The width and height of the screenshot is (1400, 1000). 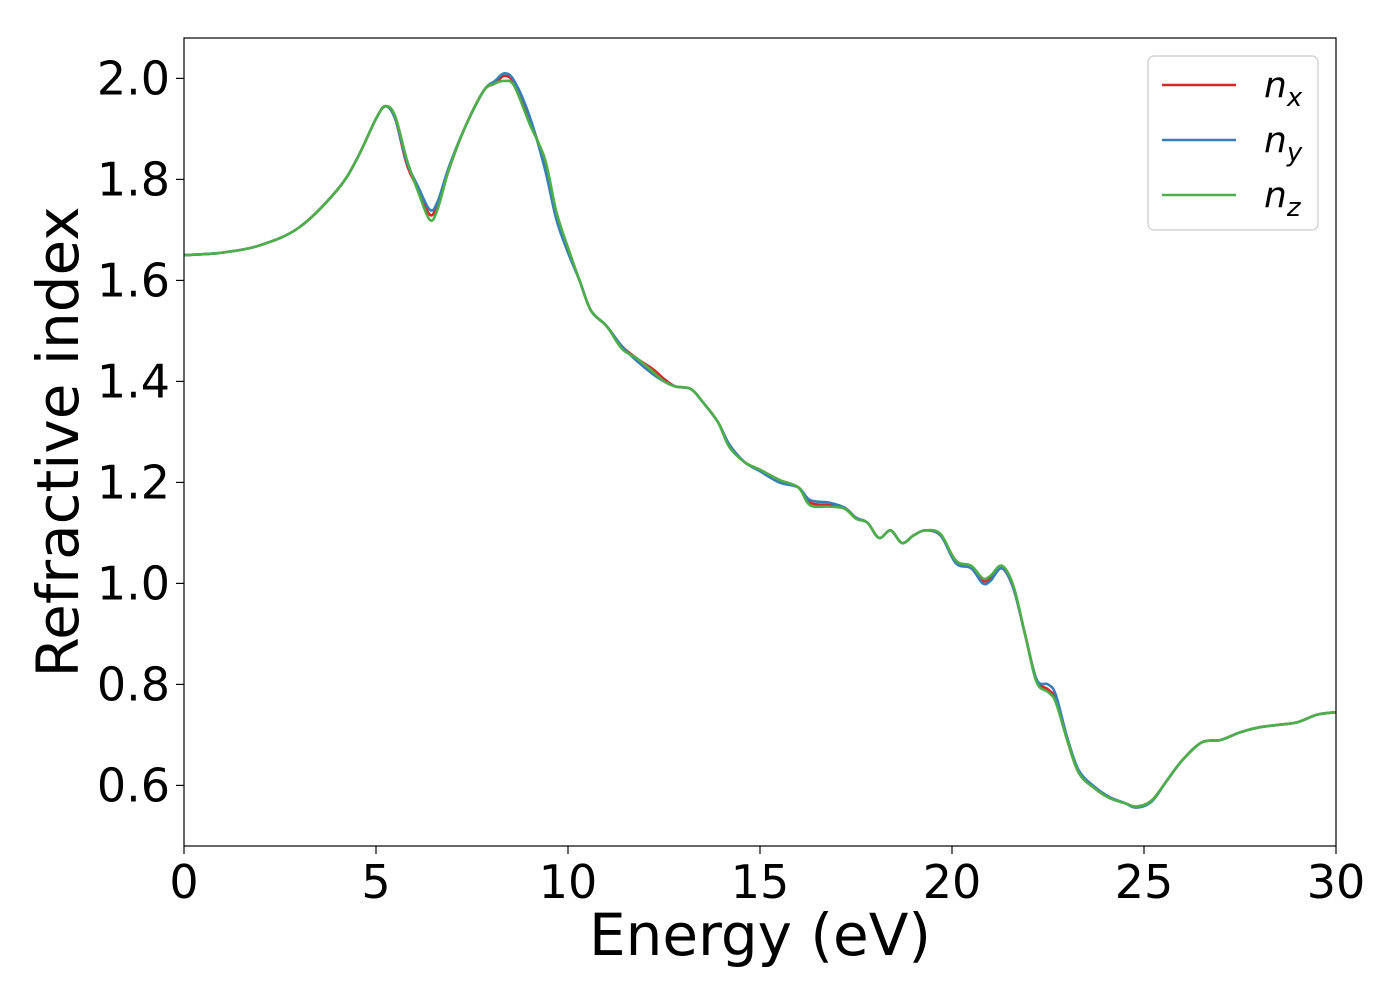 What do you see at coordinates (133, 583) in the screenshot?
I see `y-tick-label: 1.0` at bounding box center [133, 583].